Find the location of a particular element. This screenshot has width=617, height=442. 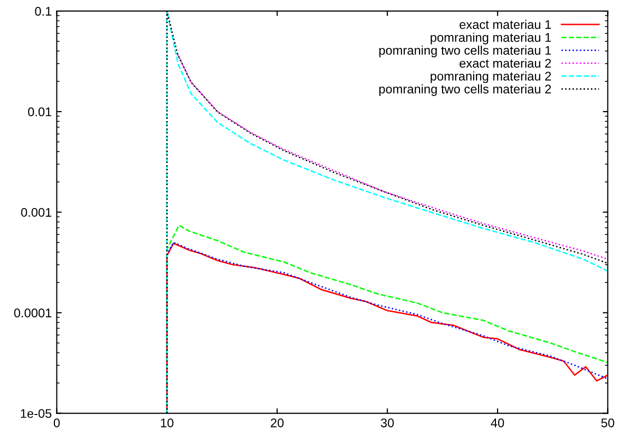

y-tick-label: 1e-05 is located at coordinates (36, 413).